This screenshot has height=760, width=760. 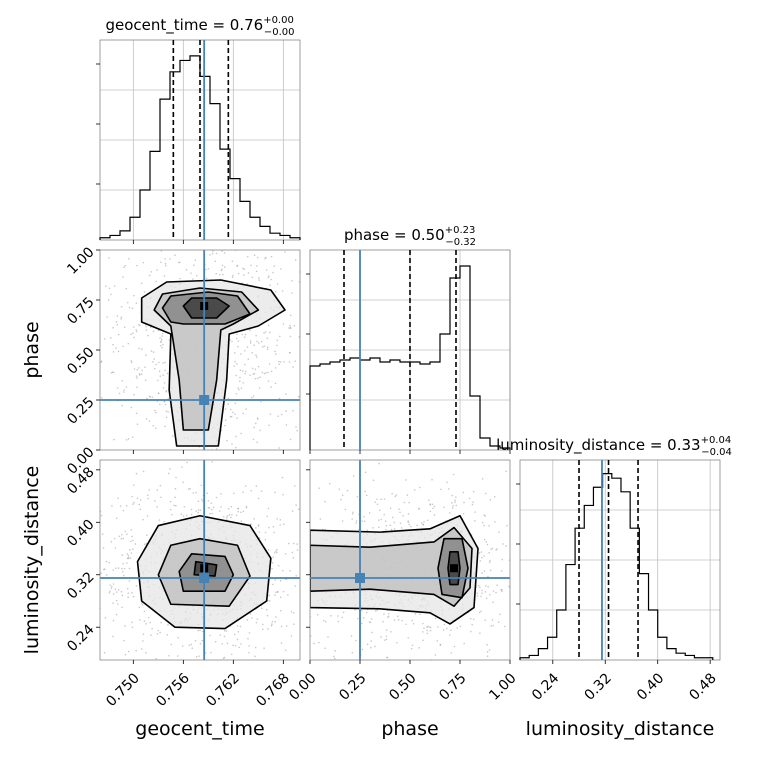 I want to click on y-tick-label: 0.50, so click(x=80, y=360).